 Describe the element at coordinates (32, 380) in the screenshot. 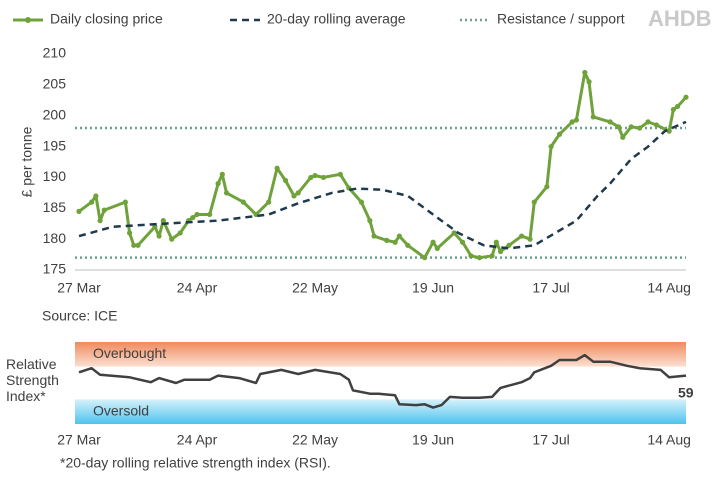

I see `rsi-axis-label: Relative Strength Index*` at that location.